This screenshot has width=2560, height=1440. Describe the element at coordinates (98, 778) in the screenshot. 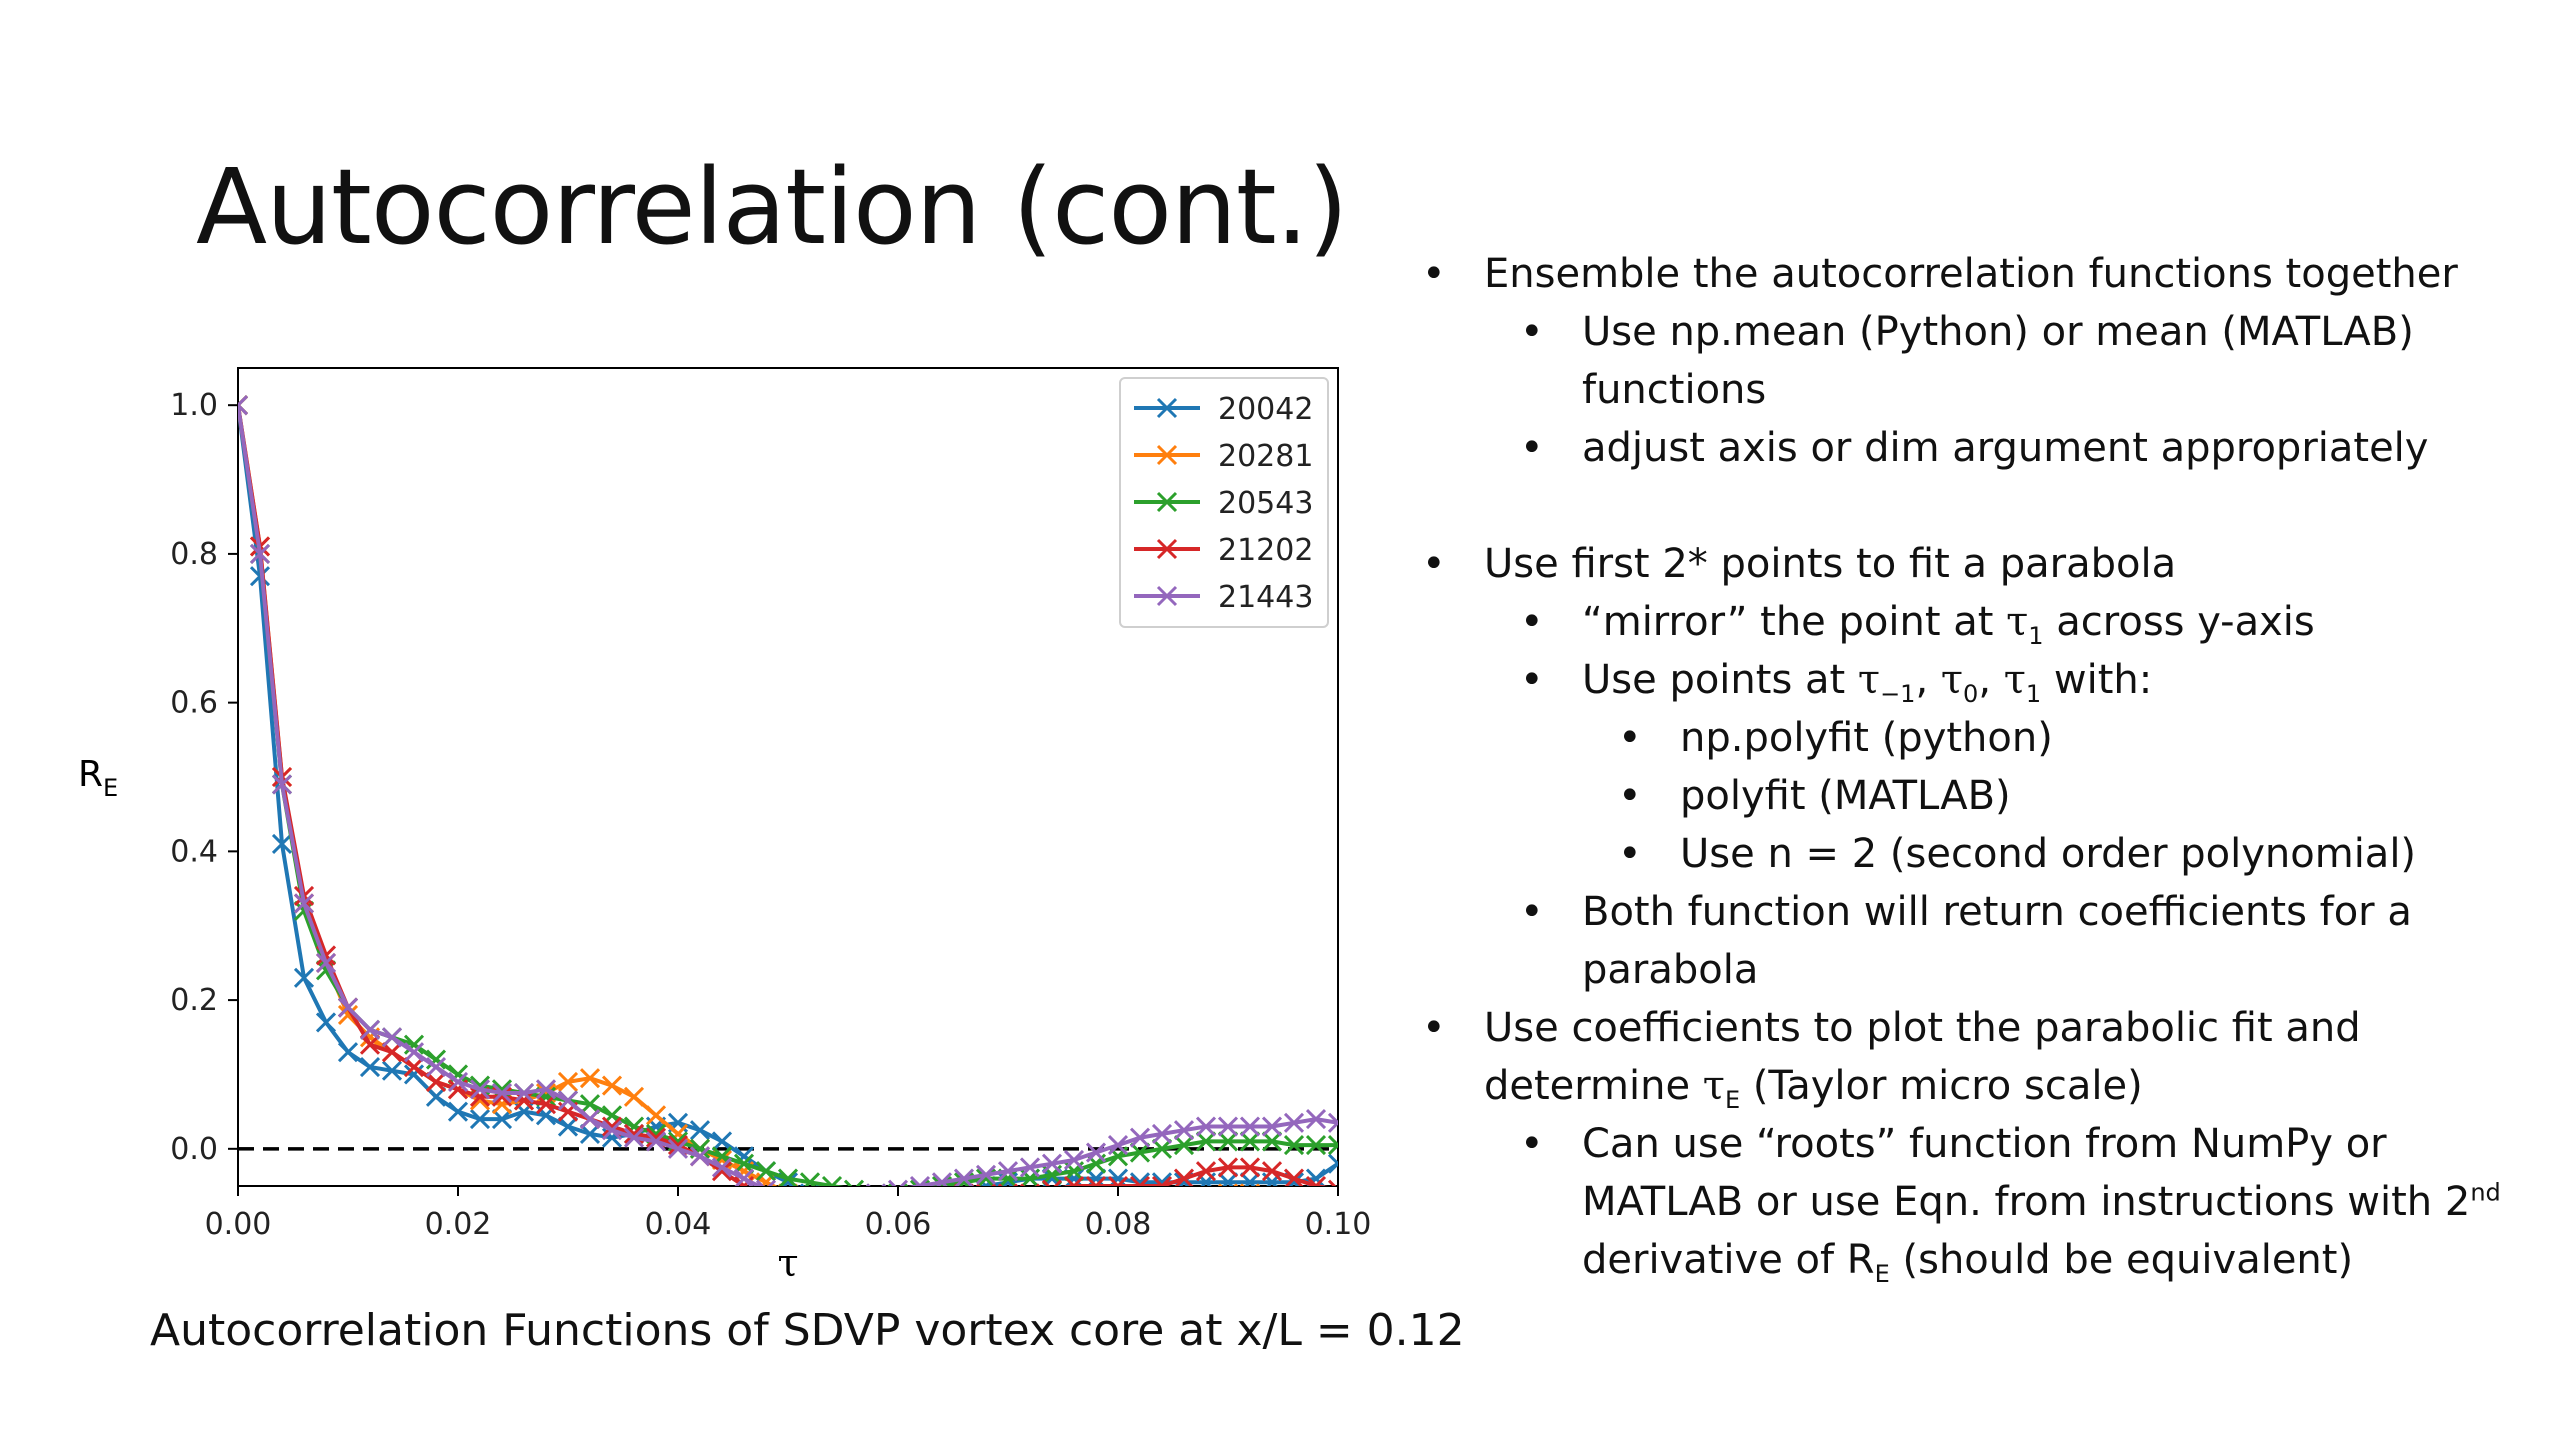

I see `y-axis-label: RE` at that location.